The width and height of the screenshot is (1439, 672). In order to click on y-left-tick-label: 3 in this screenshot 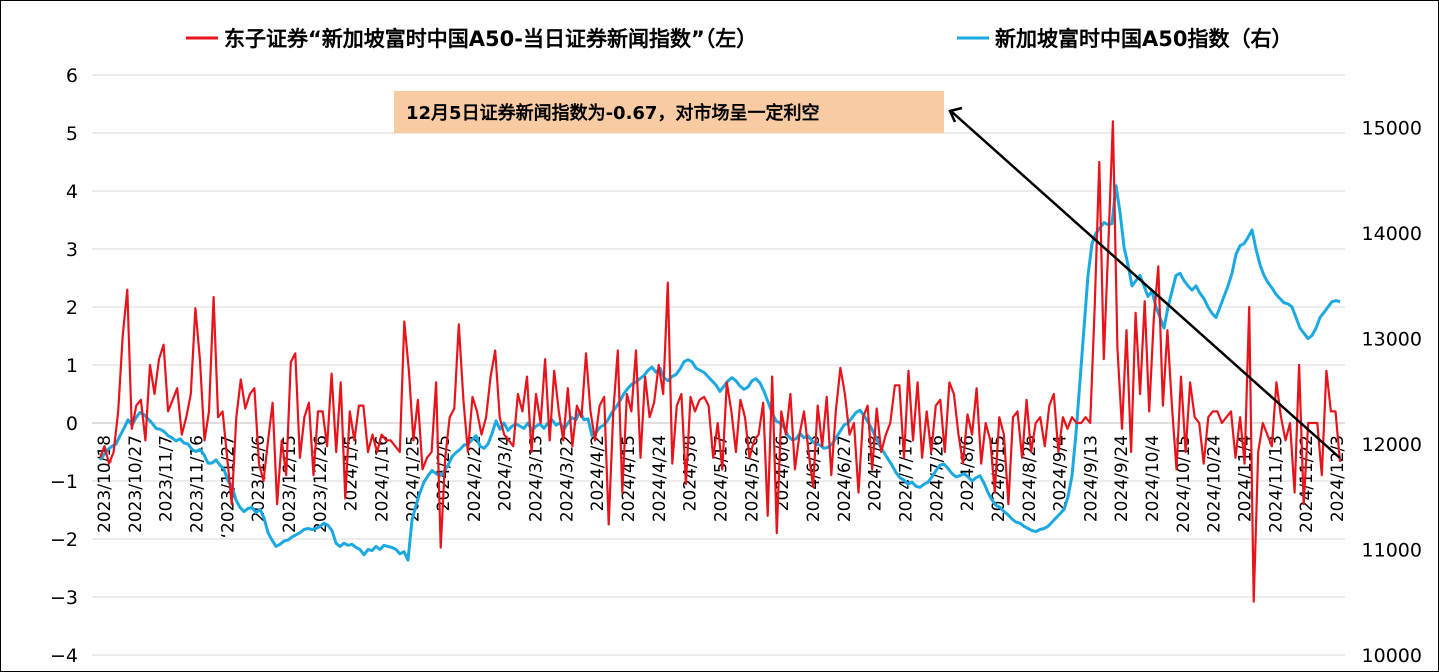, I will do `click(72, 250)`.